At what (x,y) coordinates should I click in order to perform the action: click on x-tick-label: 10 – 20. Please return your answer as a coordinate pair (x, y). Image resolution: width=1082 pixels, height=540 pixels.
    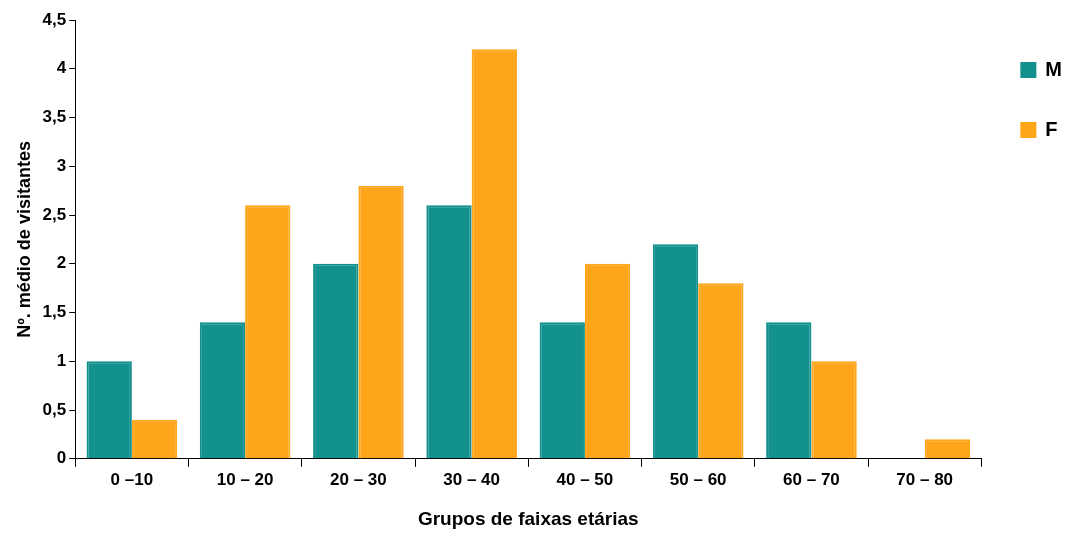
    Looking at the image, I should click on (245, 479).